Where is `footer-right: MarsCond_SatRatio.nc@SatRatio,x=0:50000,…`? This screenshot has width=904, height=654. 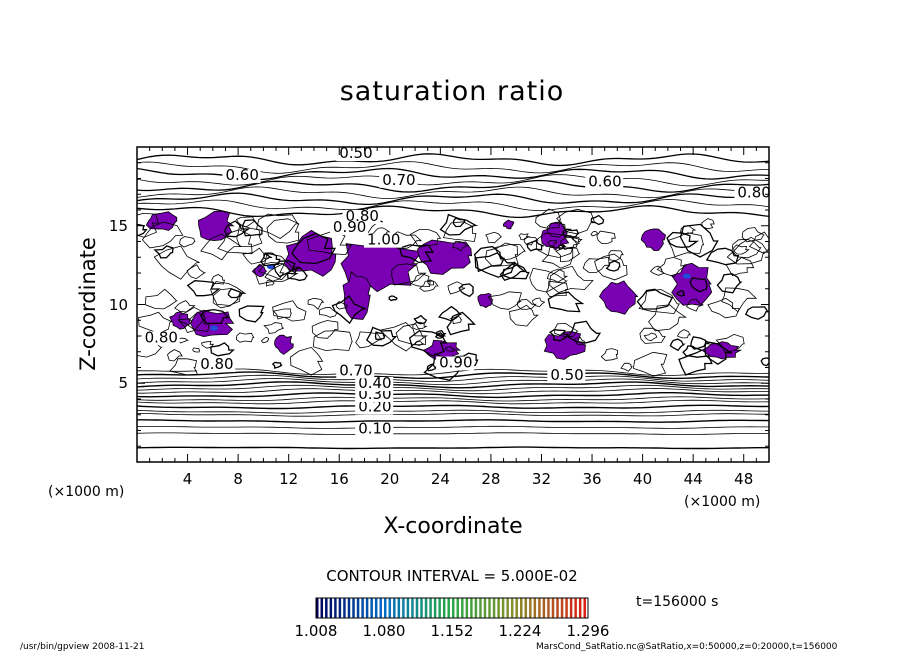
footer-right: MarsCond_SatRatio.nc@SatRatio,x=0:50000,… is located at coordinates (687, 647).